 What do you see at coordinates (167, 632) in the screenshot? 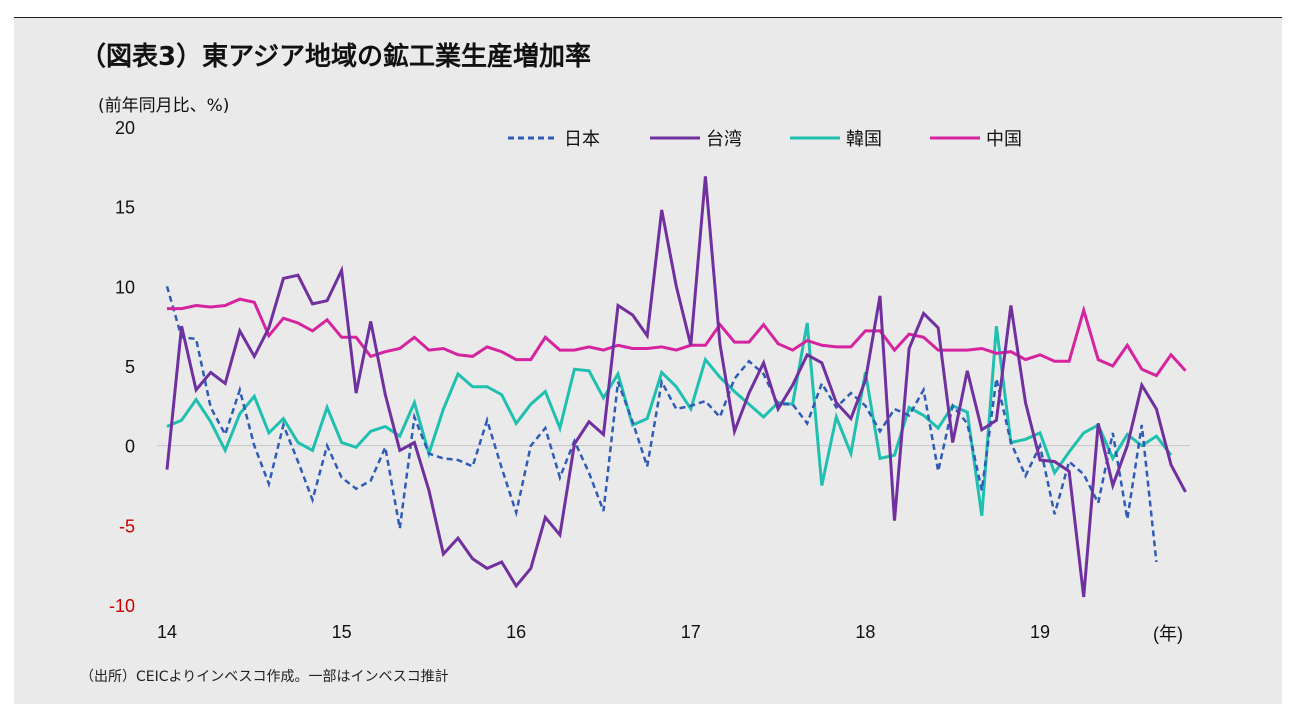
I see `x-tick-label: 14` at bounding box center [167, 632].